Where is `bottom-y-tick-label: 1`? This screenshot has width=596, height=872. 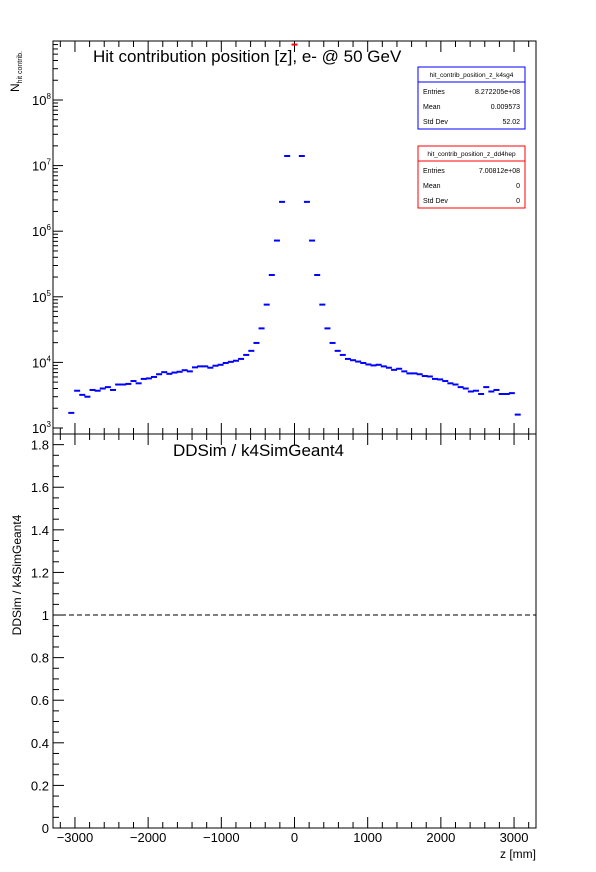
bottom-y-tick-label: 1 is located at coordinates (45, 615).